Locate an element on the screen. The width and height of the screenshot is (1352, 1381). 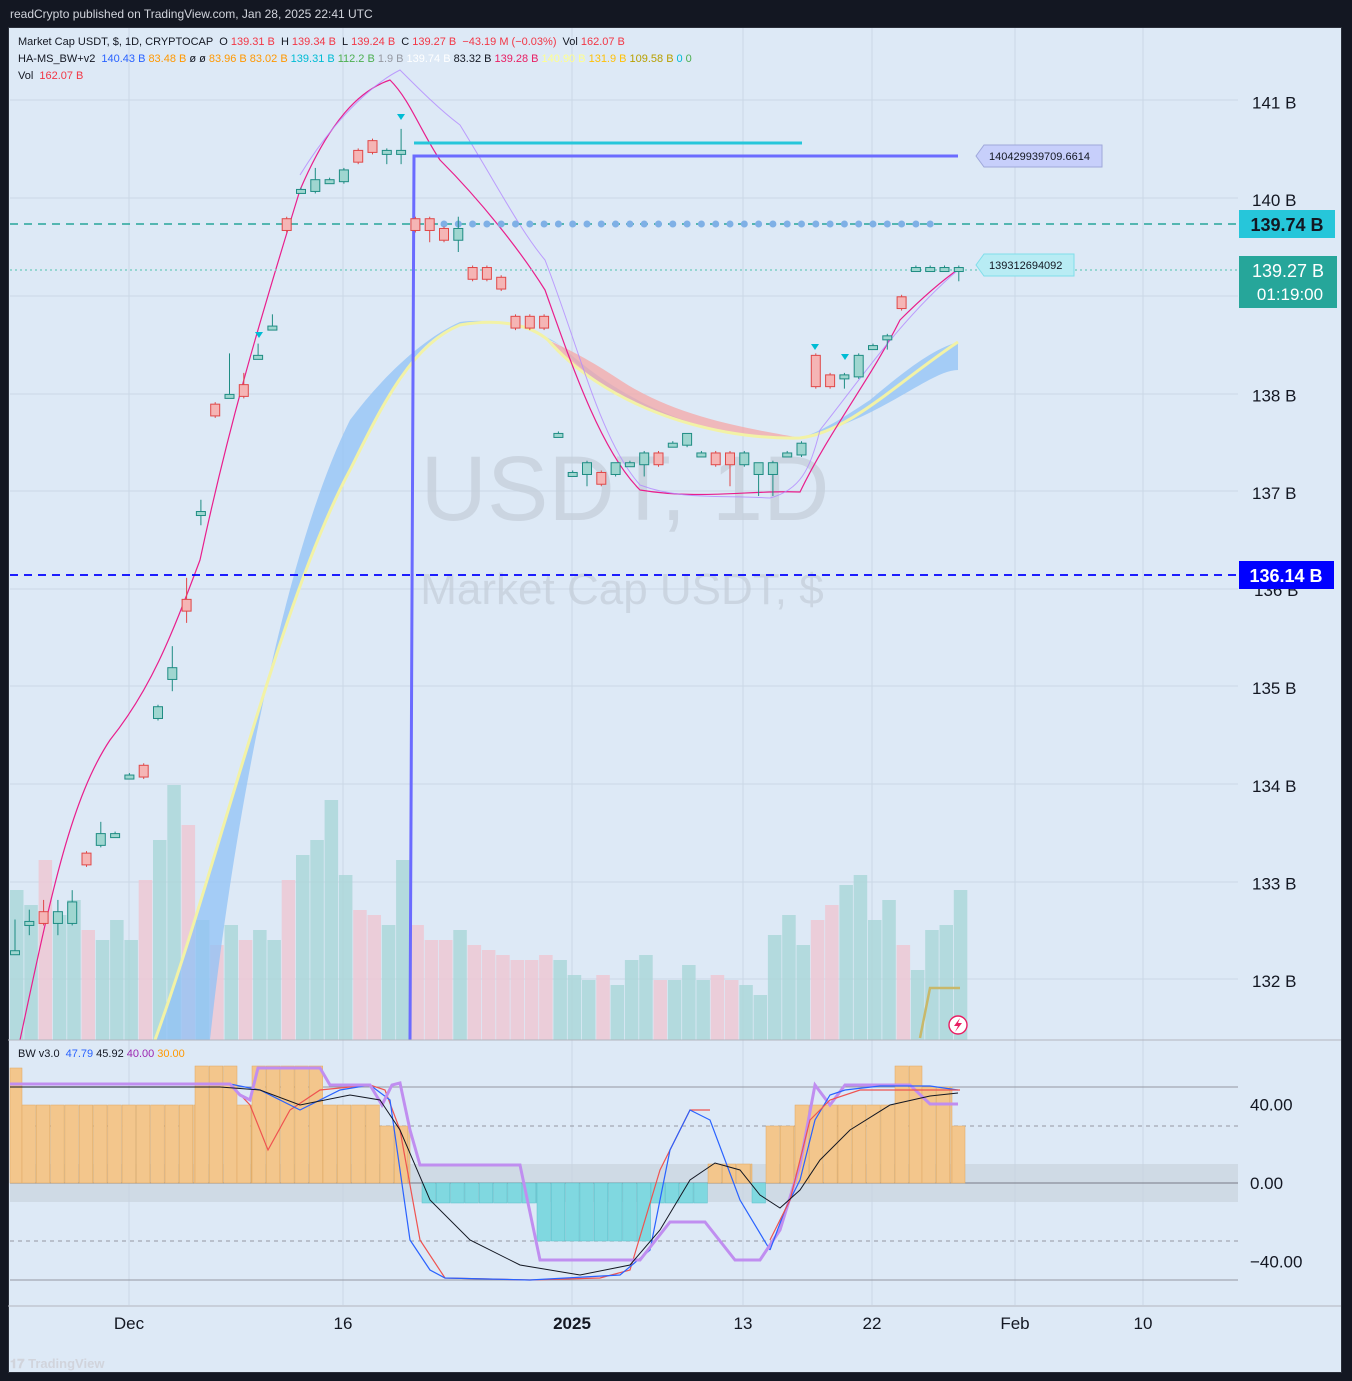
tradingview-logo: 𝟏𝟕 TradingView is located at coordinates (57, 1364).